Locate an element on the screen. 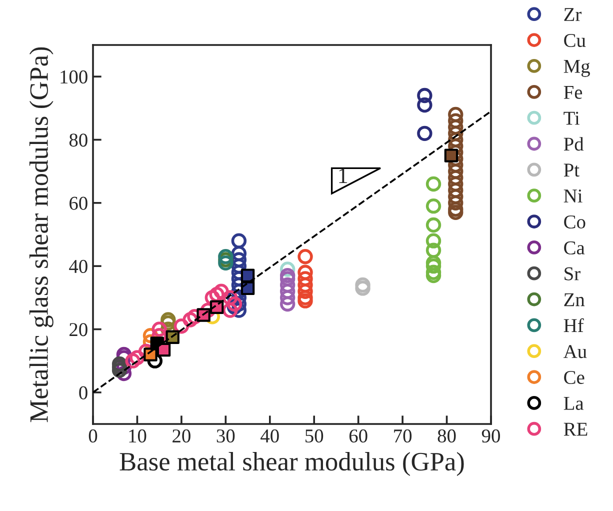 Image resolution: width=613 pixels, height=511 pixels. legend-label: Ti is located at coordinates (572, 118).